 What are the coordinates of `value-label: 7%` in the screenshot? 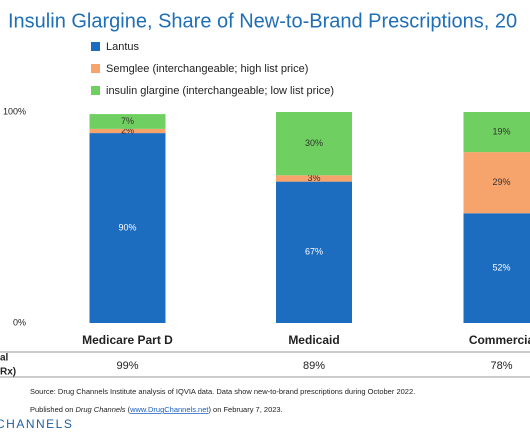 It's located at (127, 121).